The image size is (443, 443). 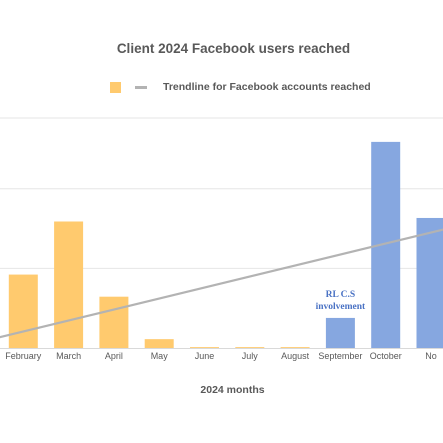 What do you see at coordinates (115, 87) in the screenshot?
I see `legend-swatch-bars` at bounding box center [115, 87].